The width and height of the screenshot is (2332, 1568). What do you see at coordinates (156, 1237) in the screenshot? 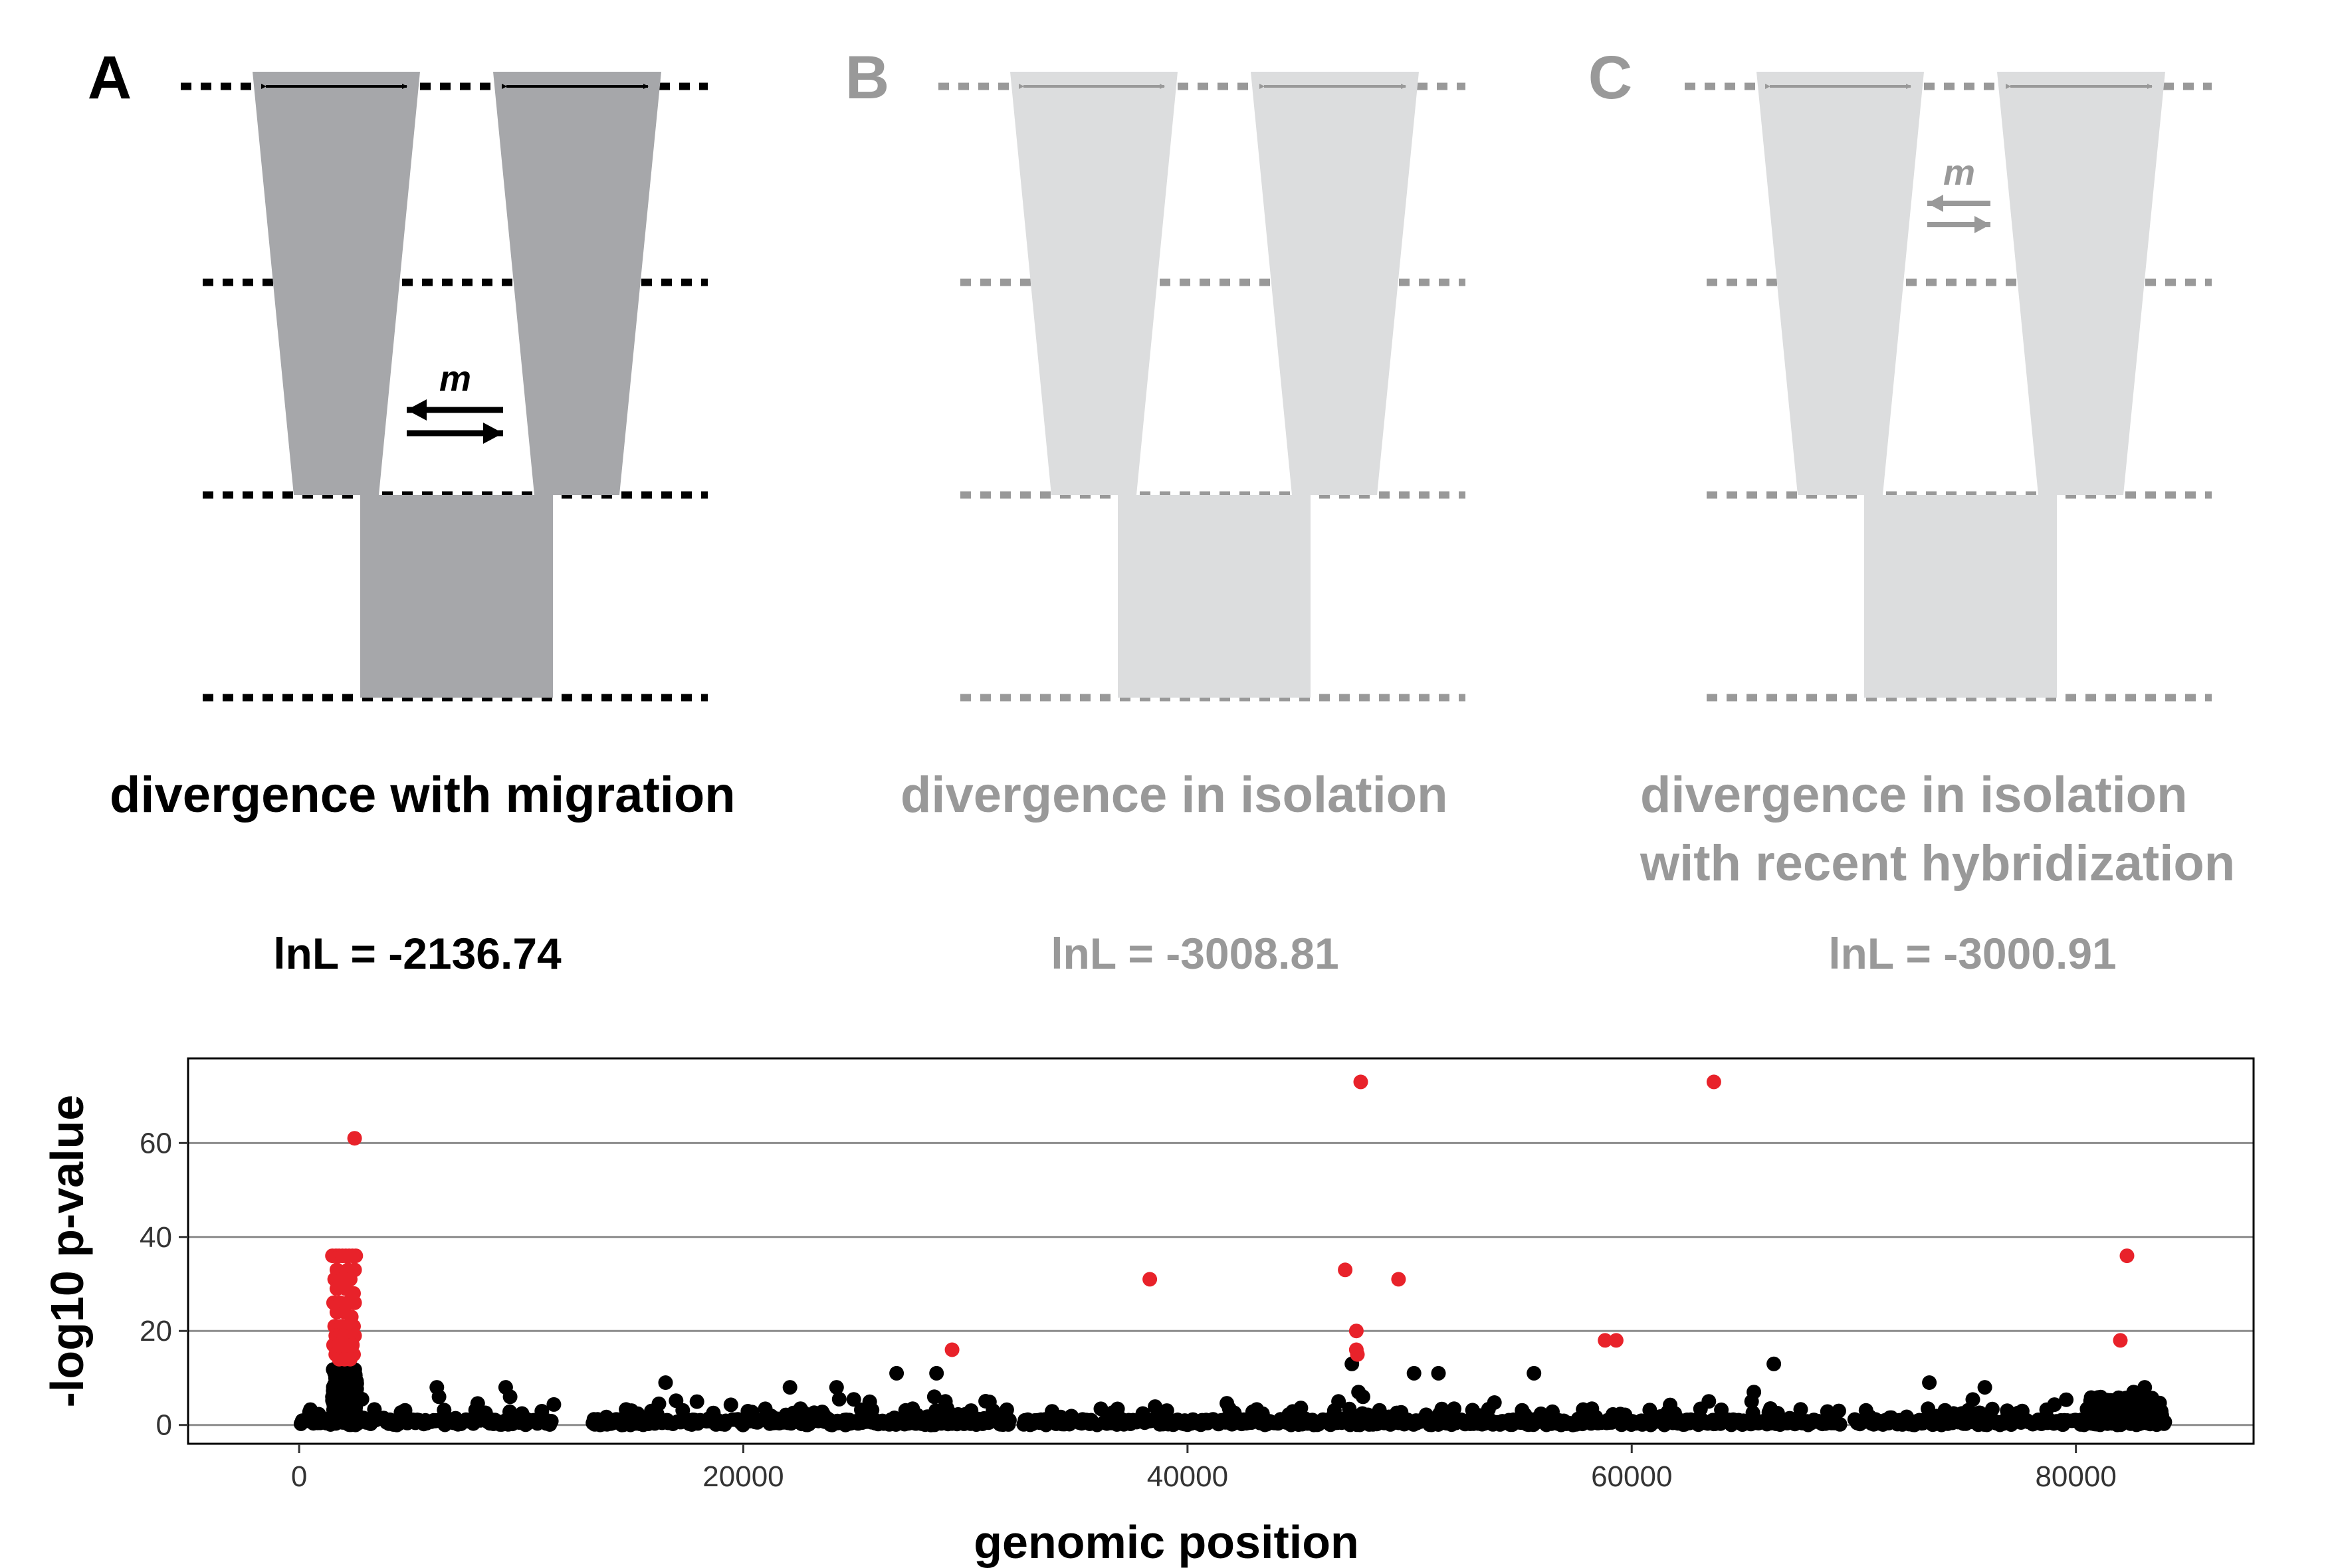
I see `y-tick-label: 40` at bounding box center [156, 1237].